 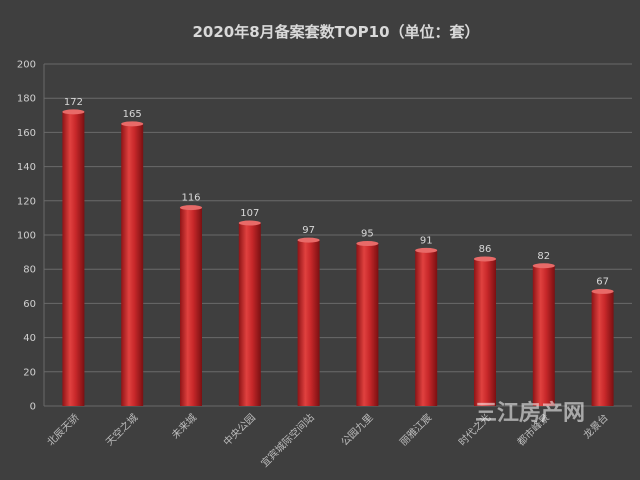 What do you see at coordinates (26, 133) in the screenshot?
I see `y-tick-label: 160` at bounding box center [26, 133].